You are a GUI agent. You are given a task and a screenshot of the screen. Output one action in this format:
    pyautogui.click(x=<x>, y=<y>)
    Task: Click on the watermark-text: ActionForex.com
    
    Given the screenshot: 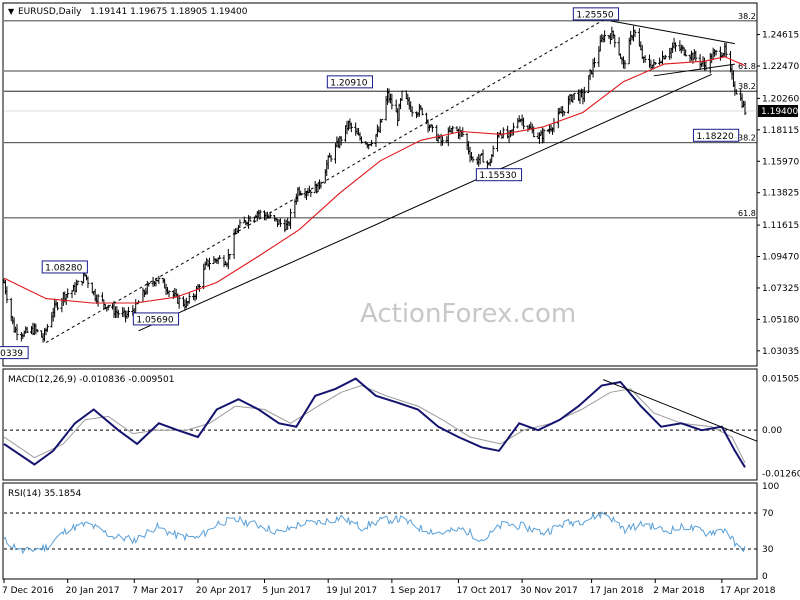 What is the action you would take?
    pyautogui.click(x=468, y=314)
    